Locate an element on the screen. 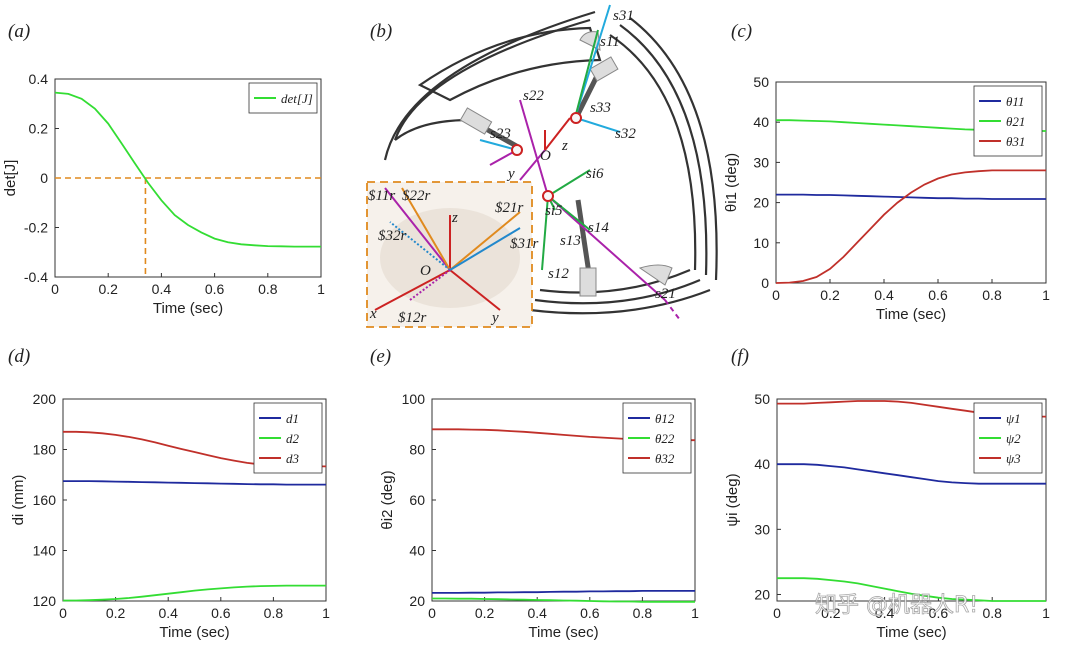 The width and height of the screenshot is (1080, 651). label-y: y is located at coordinates (510, 174).